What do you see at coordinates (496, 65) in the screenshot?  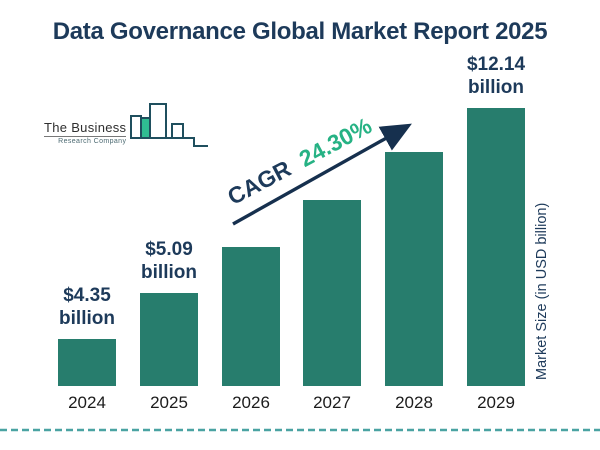 I see `value-amount: $12.14` at bounding box center [496, 65].